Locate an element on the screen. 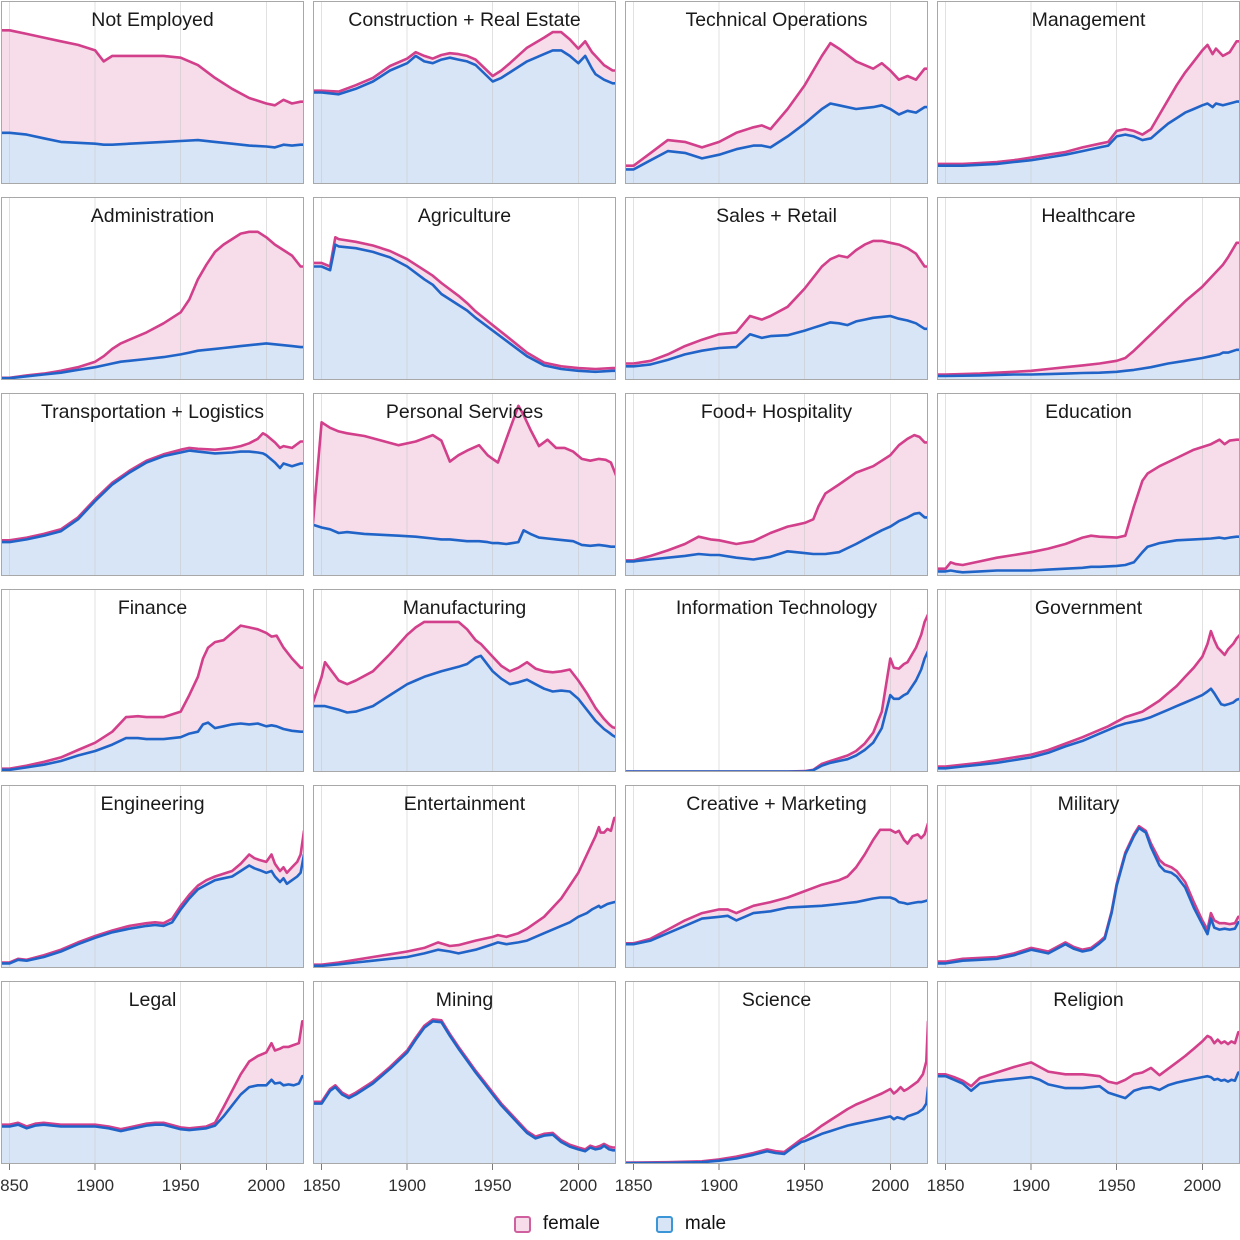 This screenshot has height=1240, width=1240. chart-finance: Finance is located at coordinates (152, 680).